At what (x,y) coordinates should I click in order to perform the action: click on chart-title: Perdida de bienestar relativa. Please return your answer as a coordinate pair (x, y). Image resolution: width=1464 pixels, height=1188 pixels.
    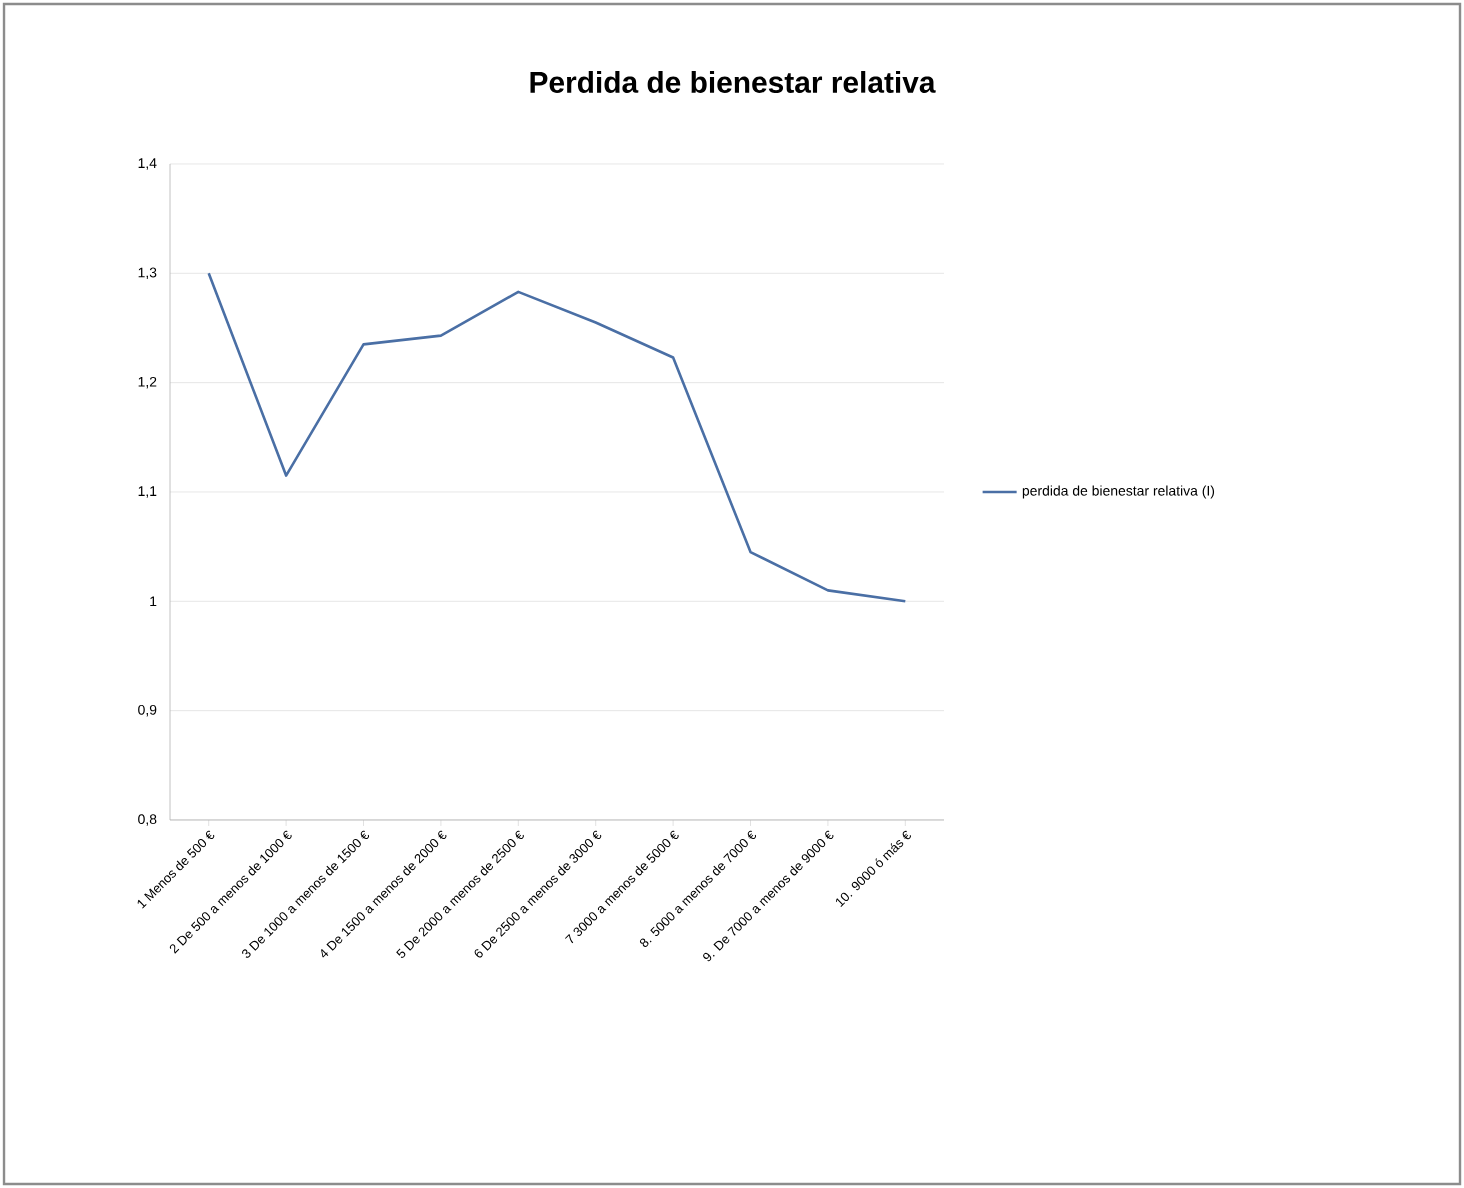
    Looking at the image, I should click on (733, 82).